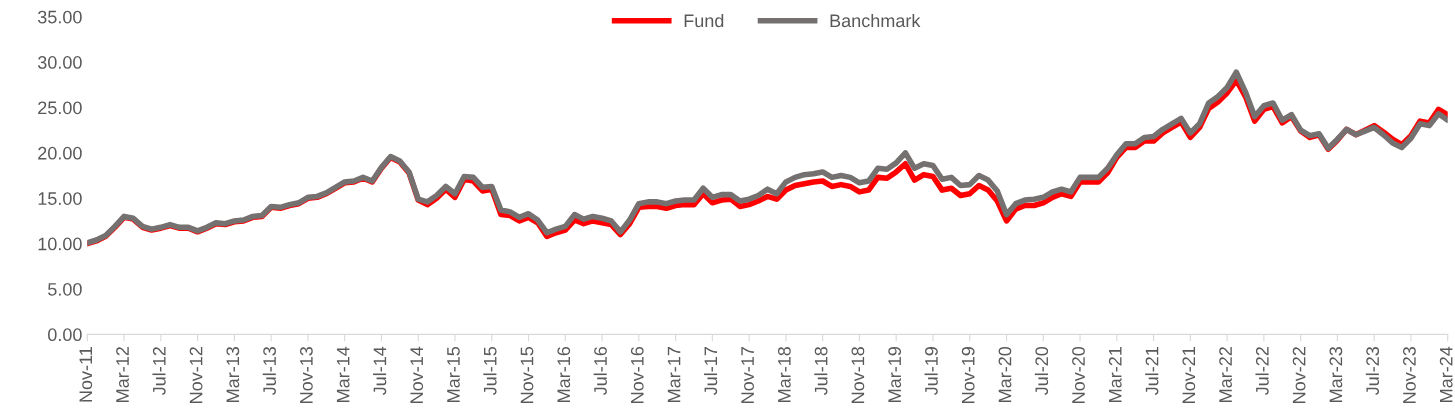  I want to click on x-tick-label: Mar-19, so click(895, 374).